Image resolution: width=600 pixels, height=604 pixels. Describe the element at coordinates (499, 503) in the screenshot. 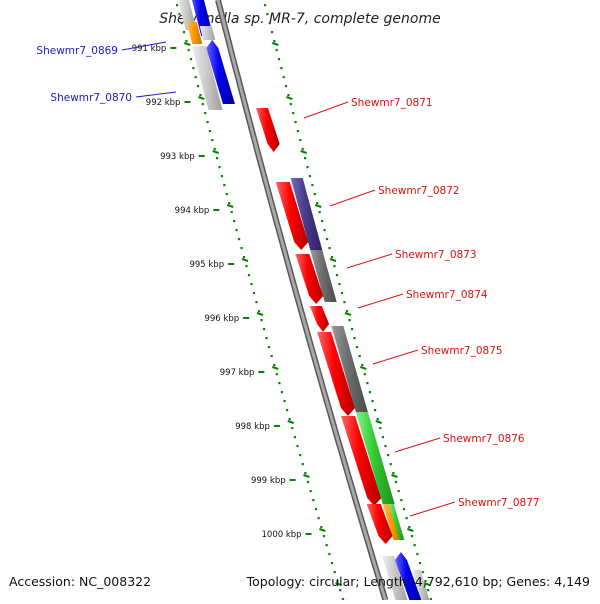

I see `gene-label-right: Shewmr7_0877` at that location.